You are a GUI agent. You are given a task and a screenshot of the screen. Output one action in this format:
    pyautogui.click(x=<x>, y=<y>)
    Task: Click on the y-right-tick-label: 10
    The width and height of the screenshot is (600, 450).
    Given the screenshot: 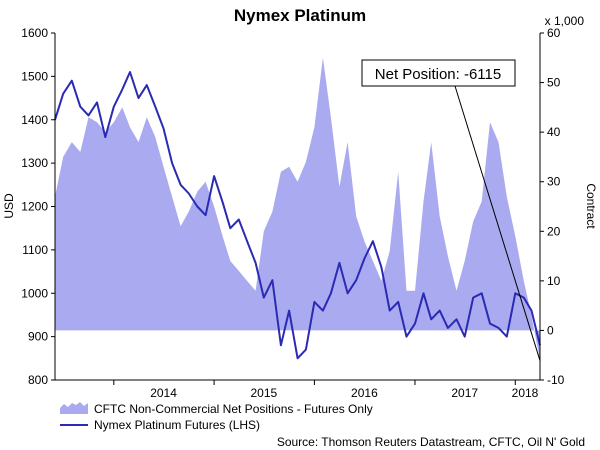 What is the action you would take?
    pyautogui.click(x=554, y=281)
    